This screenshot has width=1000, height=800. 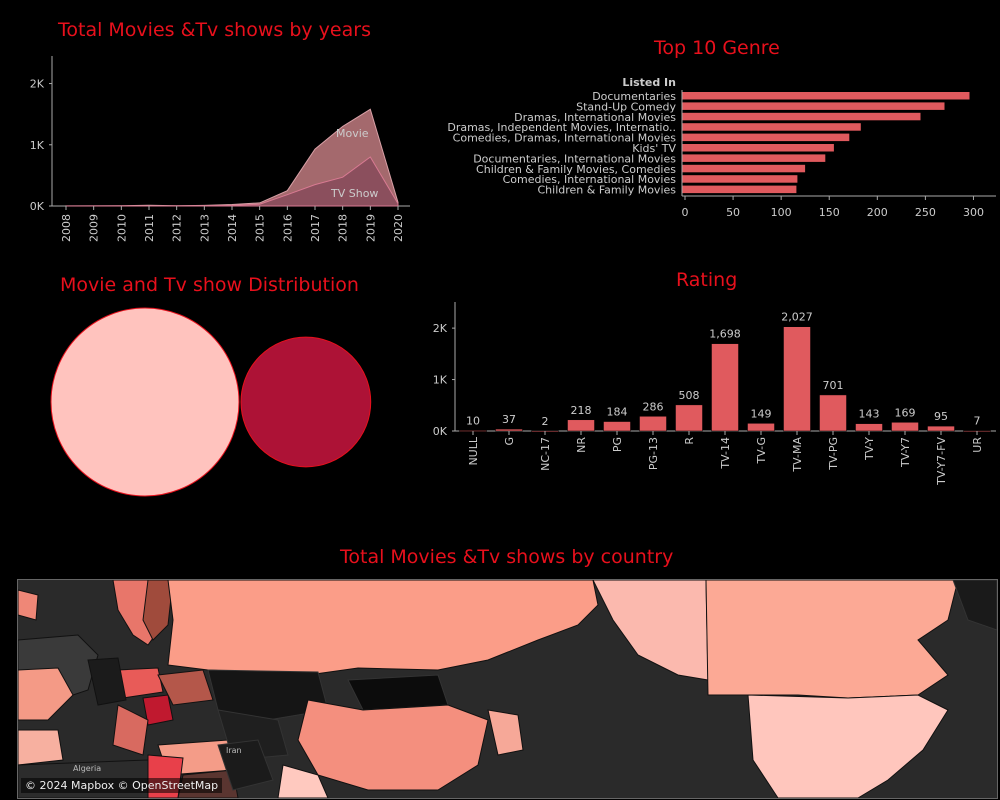 I want to click on years-y-tick-label: 2K, so click(x=37, y=84).